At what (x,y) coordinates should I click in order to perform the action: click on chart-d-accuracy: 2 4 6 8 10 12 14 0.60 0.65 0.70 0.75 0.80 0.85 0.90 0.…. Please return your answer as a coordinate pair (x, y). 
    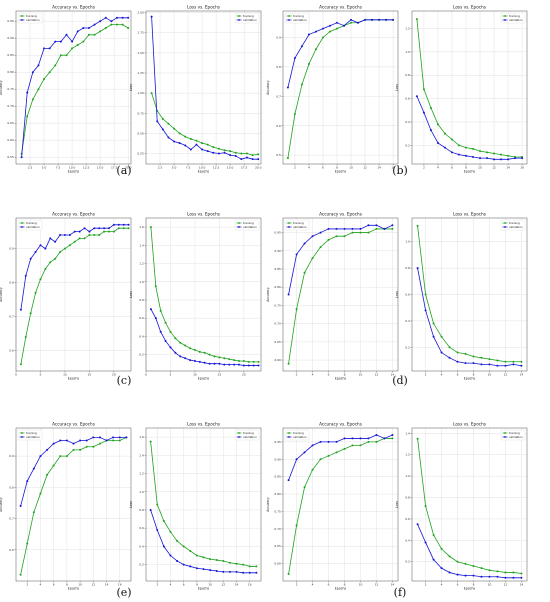
    Looking at the image, I should click on (332, 296).